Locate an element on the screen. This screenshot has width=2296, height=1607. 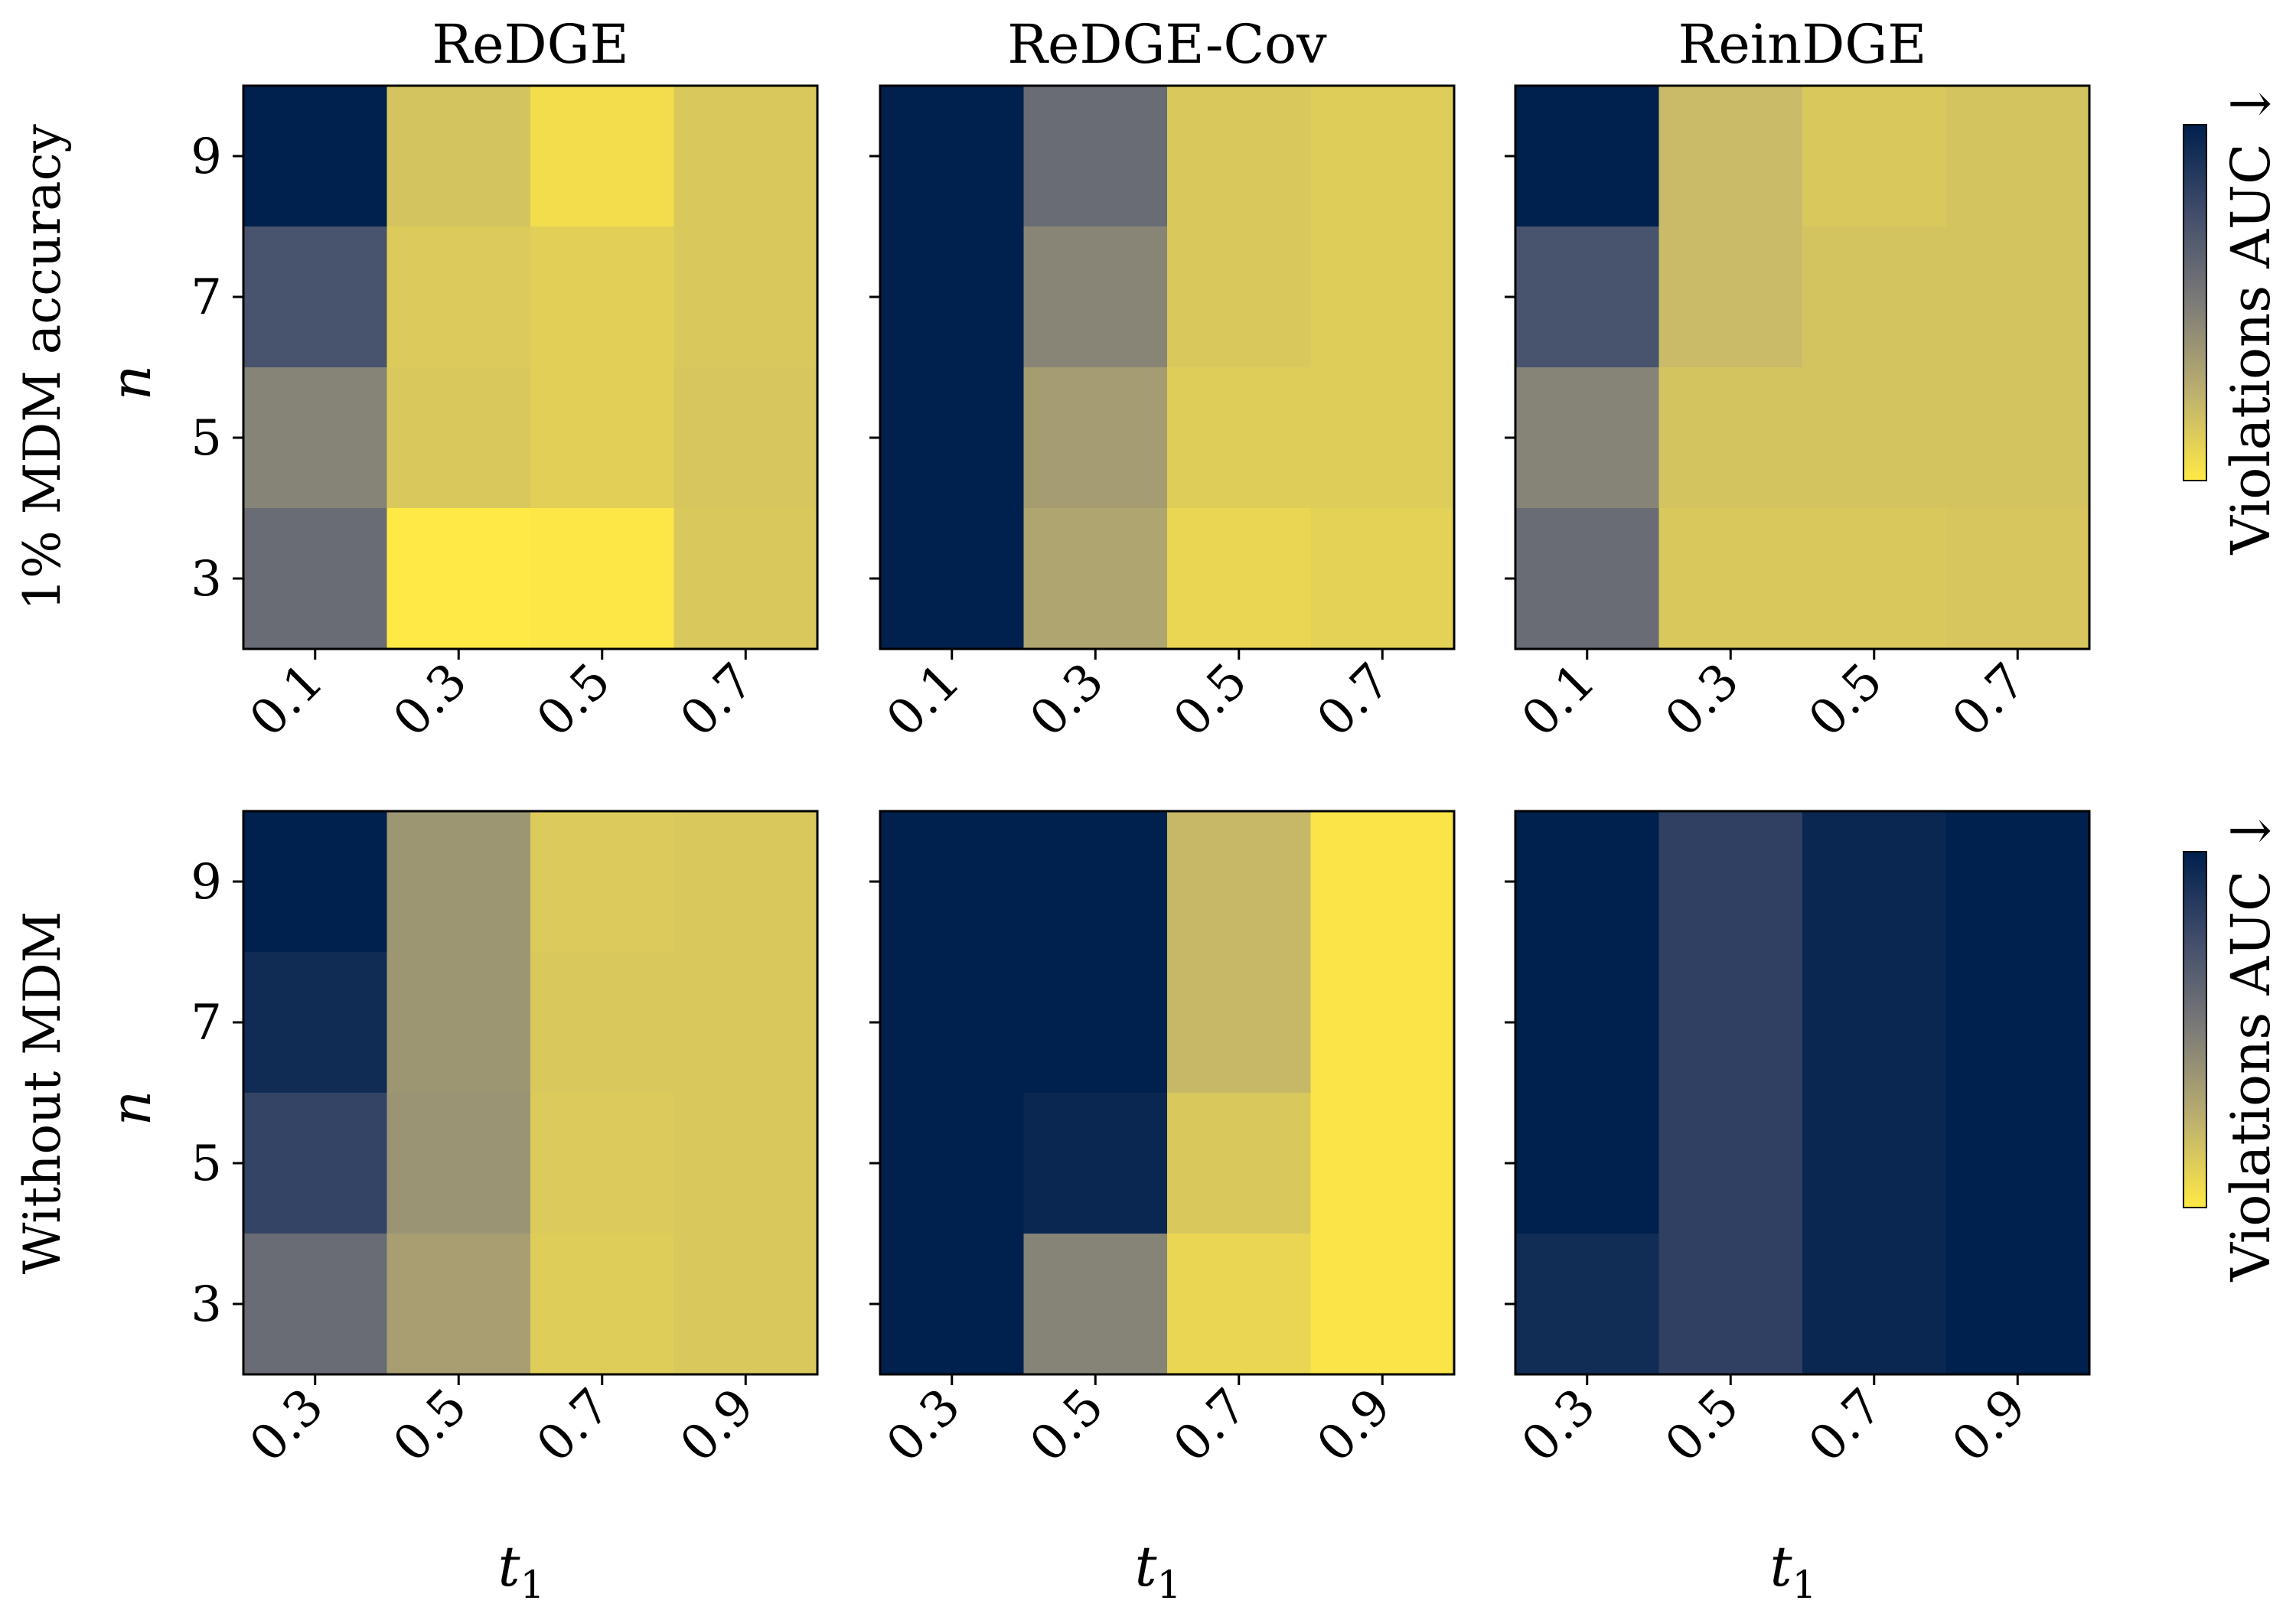
y-tick-label: 7 is located at coordinates (206, 1023).